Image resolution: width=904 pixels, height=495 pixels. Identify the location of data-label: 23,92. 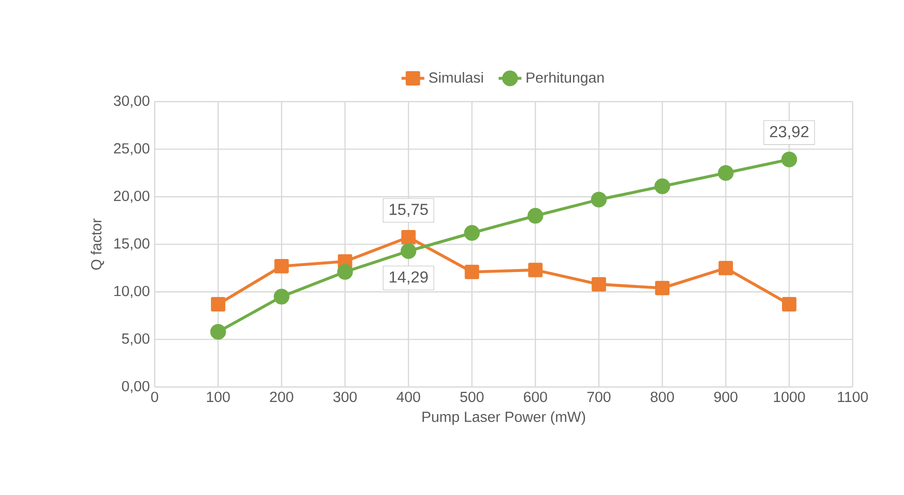
(789, 133).